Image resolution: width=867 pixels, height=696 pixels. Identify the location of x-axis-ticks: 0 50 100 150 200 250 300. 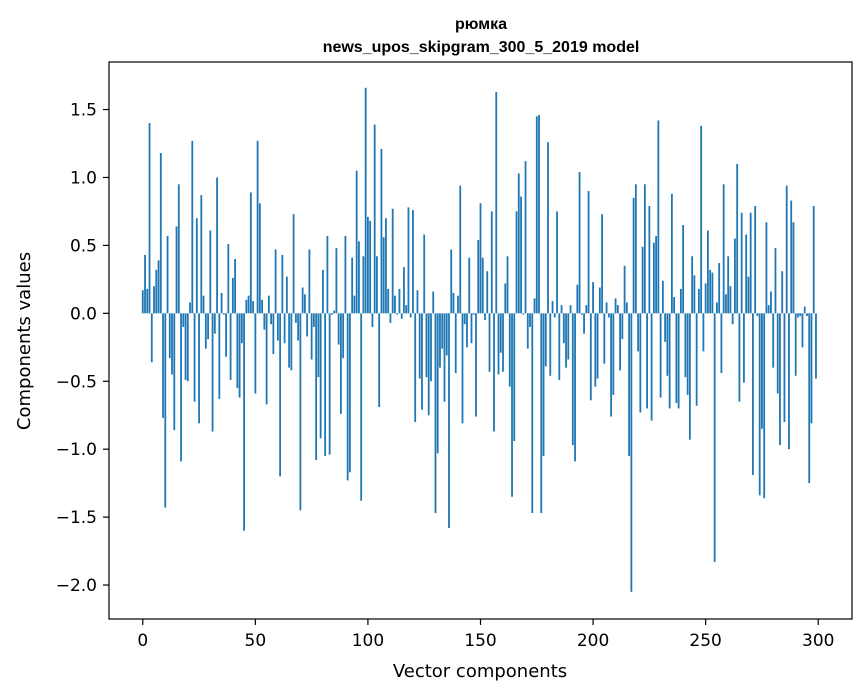
(485, 635).